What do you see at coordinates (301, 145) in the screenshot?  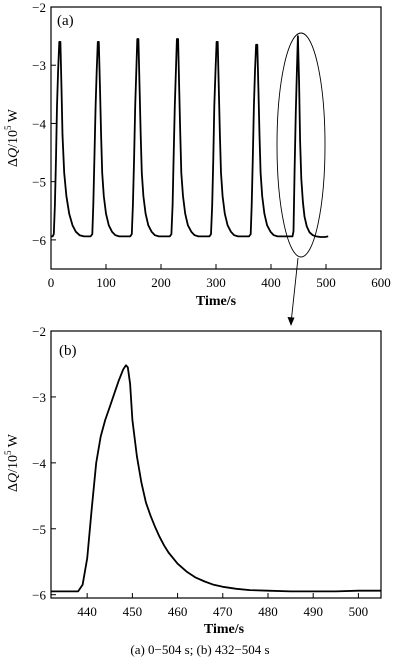 I see `zoom-highlight-ellipse` at bounding box center [301, 145].